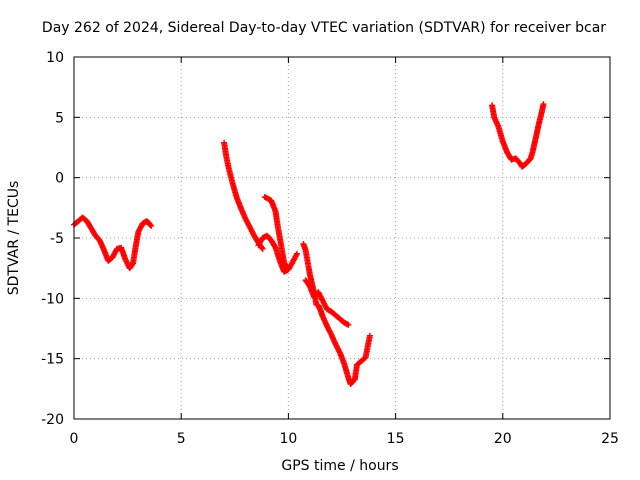 This screenshot has height=480, width=640. What do you see at coordinates (339, 466) in the screenshot?
I see `x-axis-label: GPS time / hours` at bounding box center [339, 466].